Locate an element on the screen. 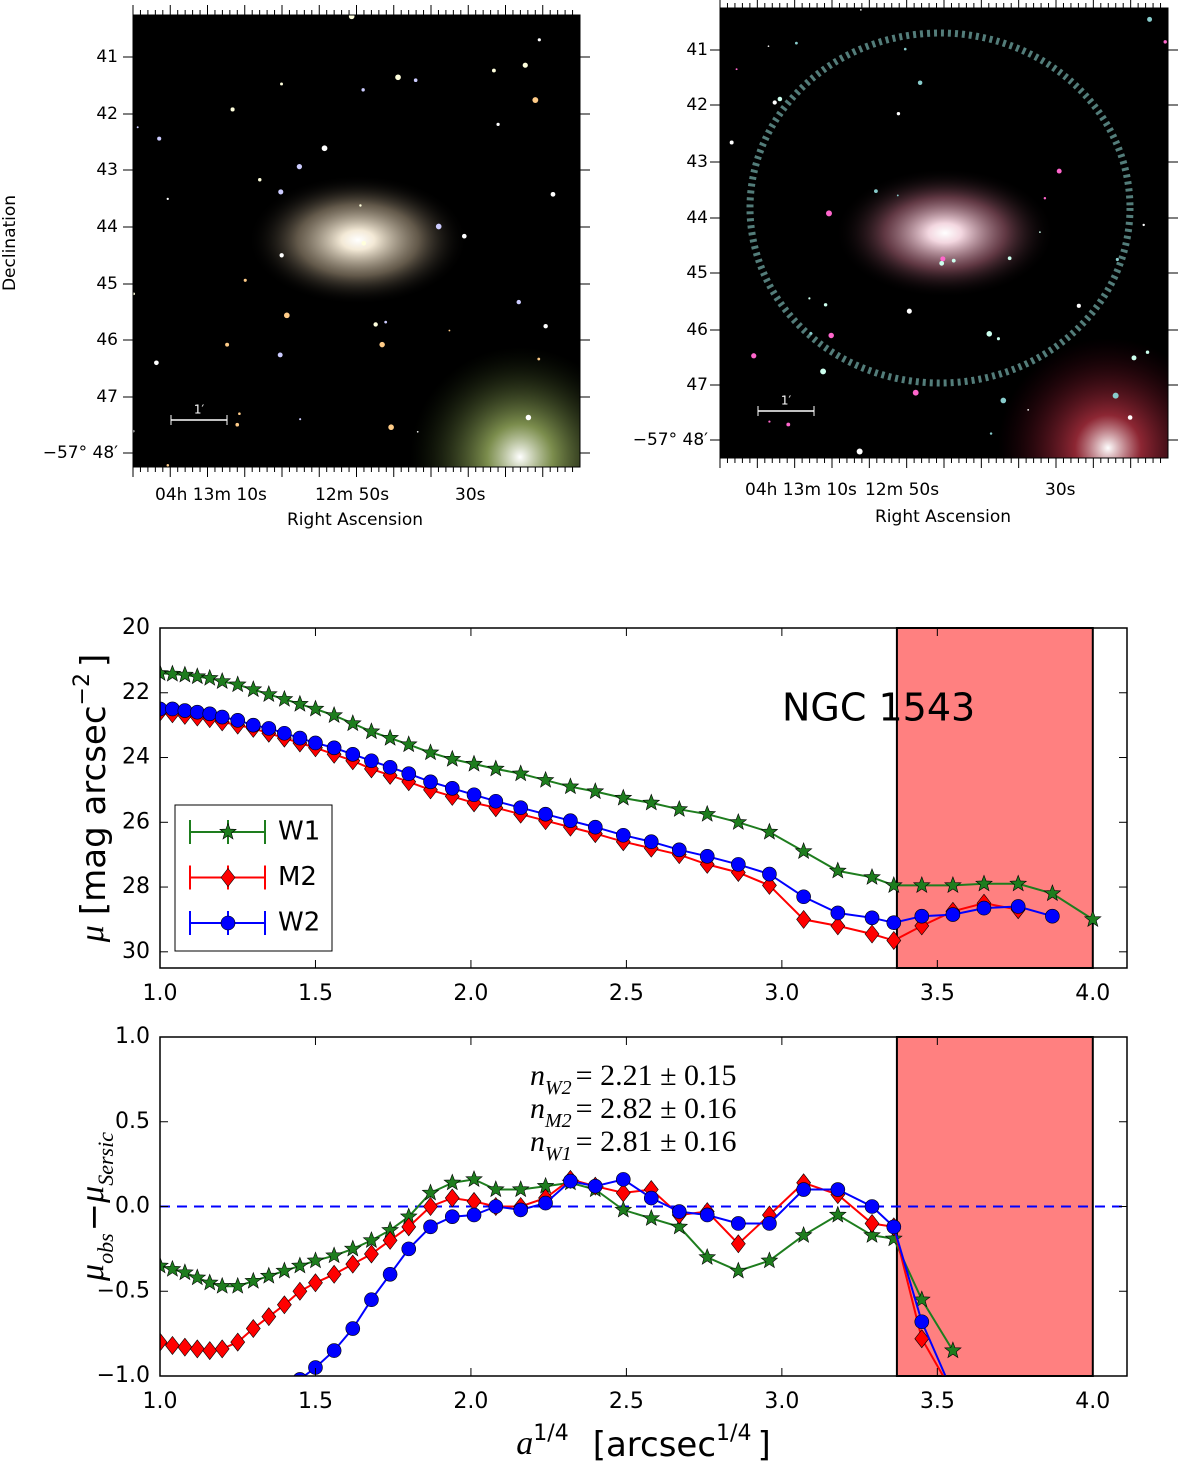 The image size is (1200, 1470). ra-tick-label: 04h 13m 10s is located at coordinates (211, 495).